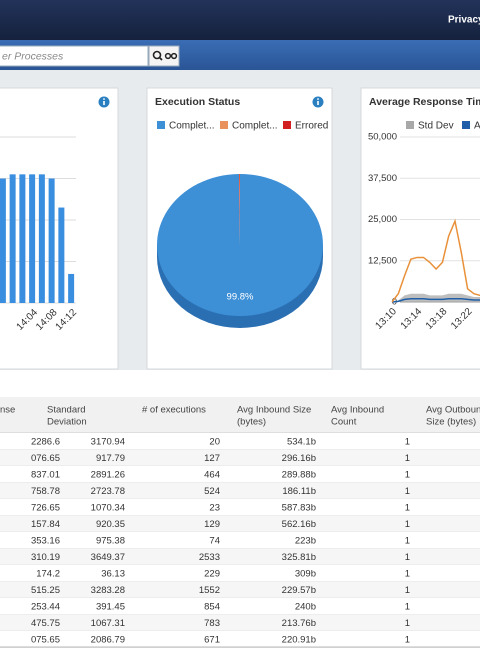 The height and width of the screenshot is (650, 480). What do you see at coordinates (212, 491) in the screenshot?
I see `table-cell: 524` at bounding box center [212, 491].